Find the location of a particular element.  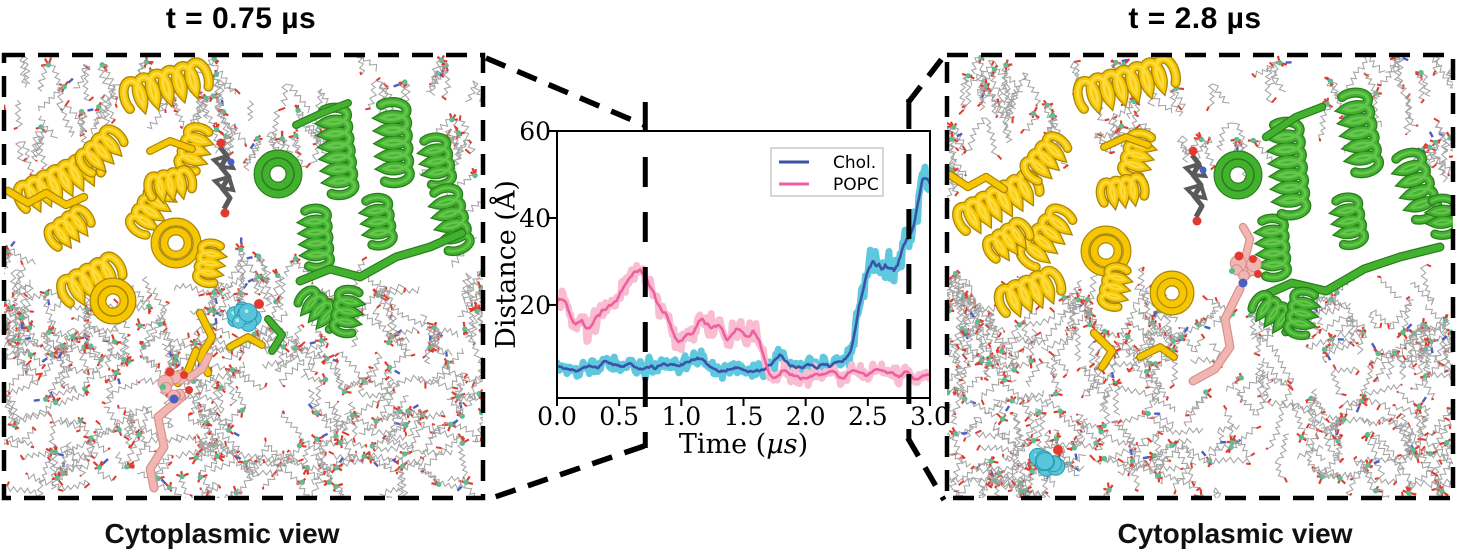

plot-frame is located at coordinates (743, 264).